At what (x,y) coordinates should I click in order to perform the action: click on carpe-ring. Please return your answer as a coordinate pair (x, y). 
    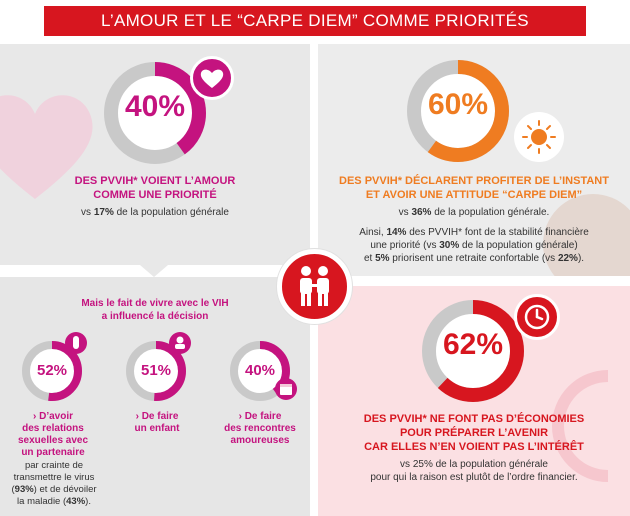
    Looking at the image, I should click on (458, 111).